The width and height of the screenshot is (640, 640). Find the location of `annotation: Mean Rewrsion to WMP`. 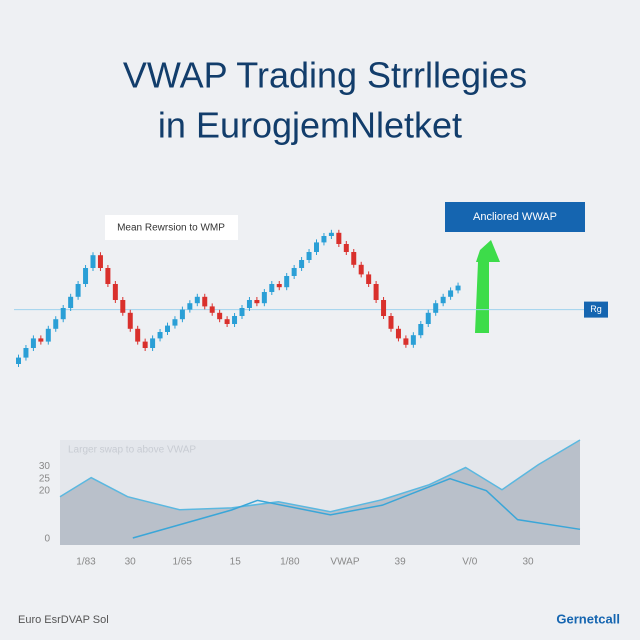

annotation: Mean Rewrsion to WMP is located at coordinates (171, 228).